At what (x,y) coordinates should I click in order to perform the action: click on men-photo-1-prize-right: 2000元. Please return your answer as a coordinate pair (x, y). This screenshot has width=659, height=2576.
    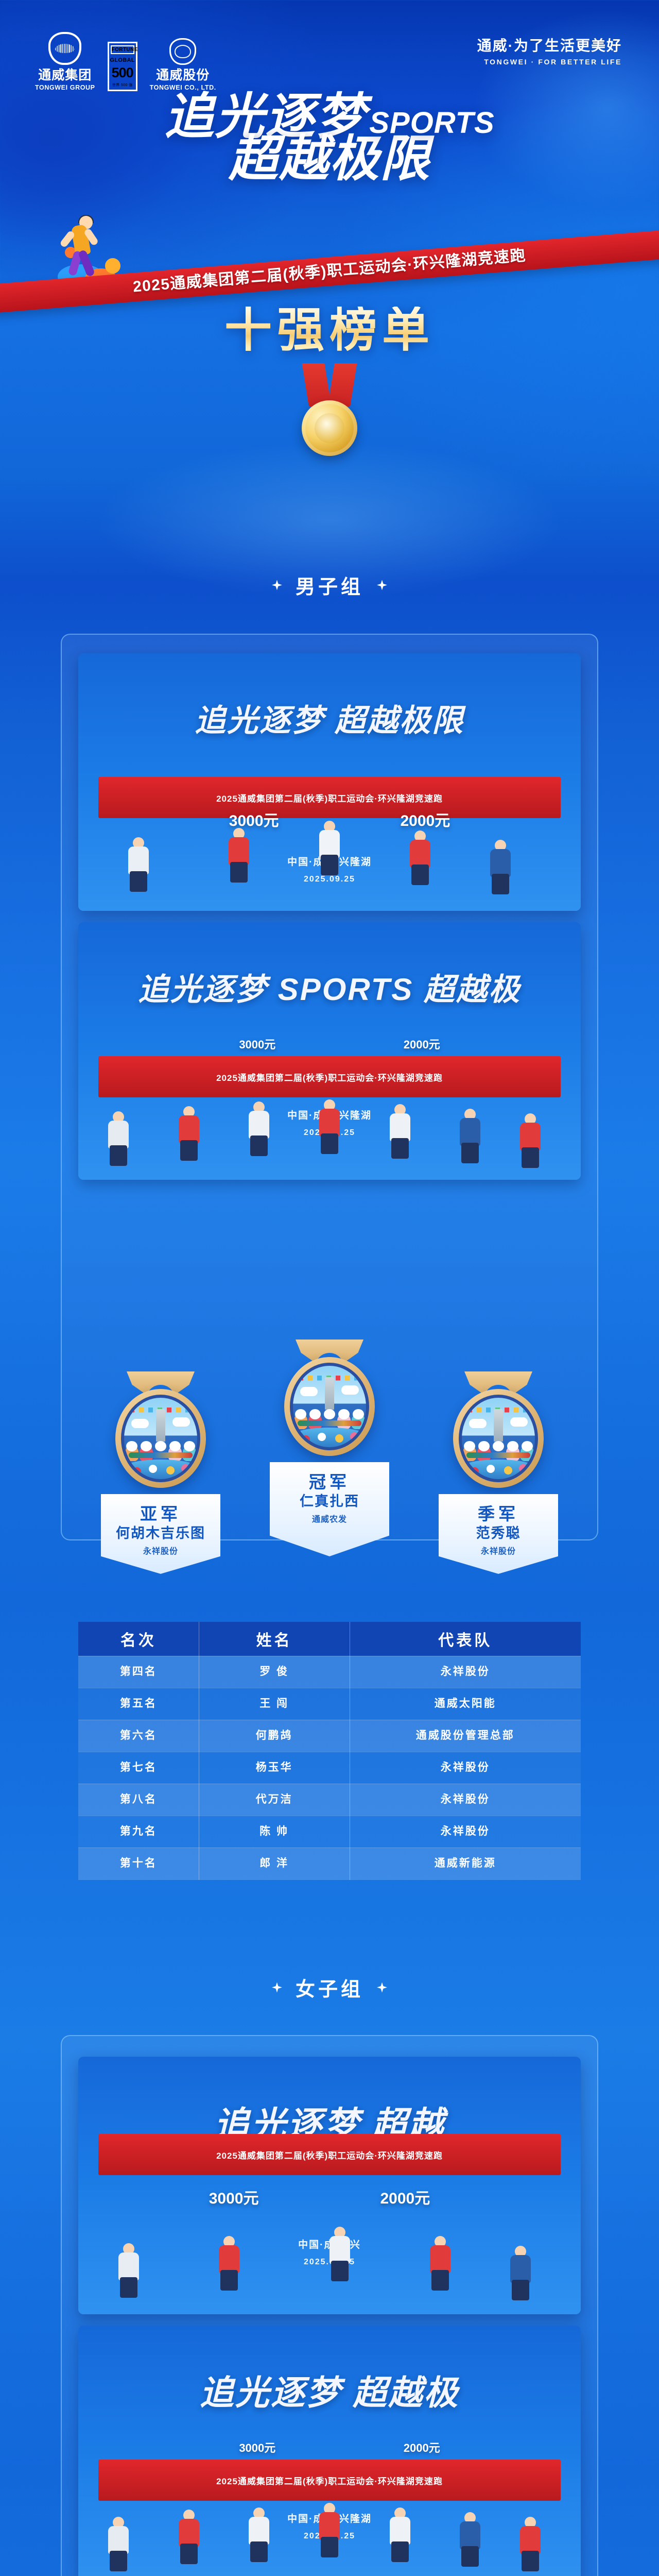
    Looking at the image, I should click on (425, 820).